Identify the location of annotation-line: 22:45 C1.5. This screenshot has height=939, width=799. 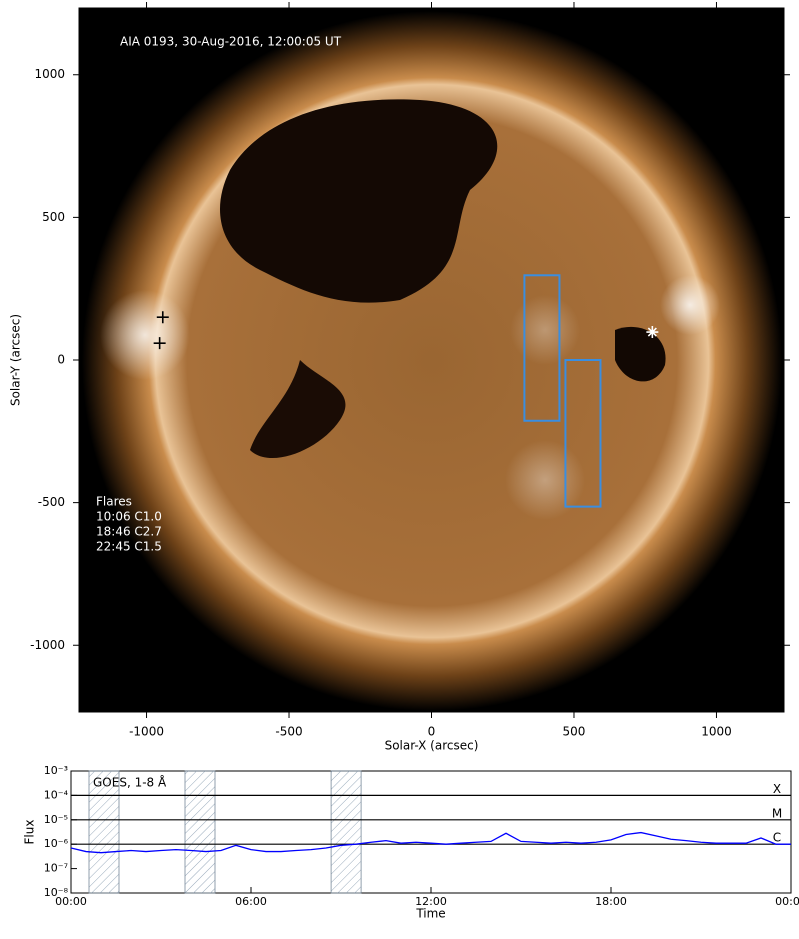
(129, 547).